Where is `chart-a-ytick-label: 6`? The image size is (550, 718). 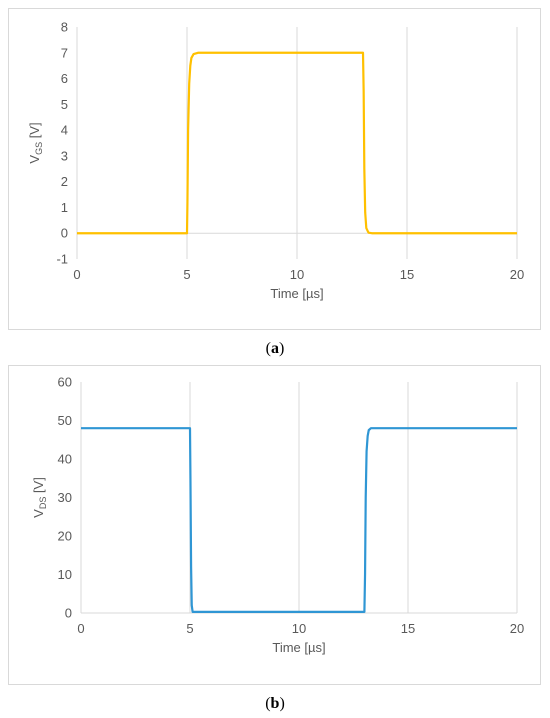
chart-a-ytick-label: 6 is located at coordinates (64, 78).